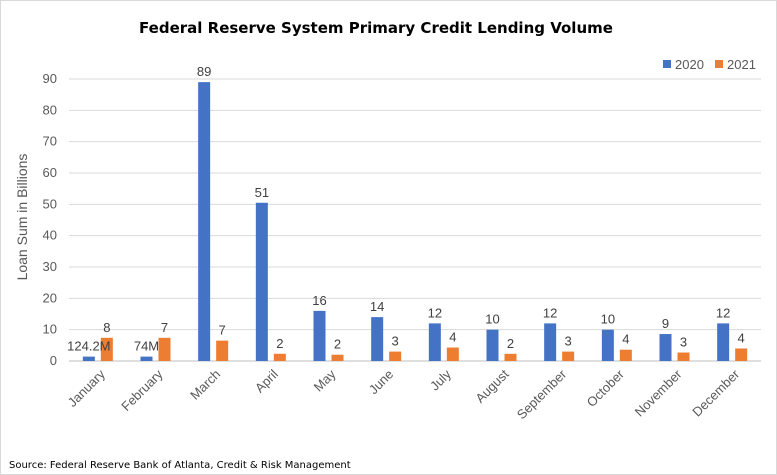 This screenshot has height=475, width=777. Describe the element at coordinates (164, 349) in the screenshot. I see `bar-2021-february` at that location.